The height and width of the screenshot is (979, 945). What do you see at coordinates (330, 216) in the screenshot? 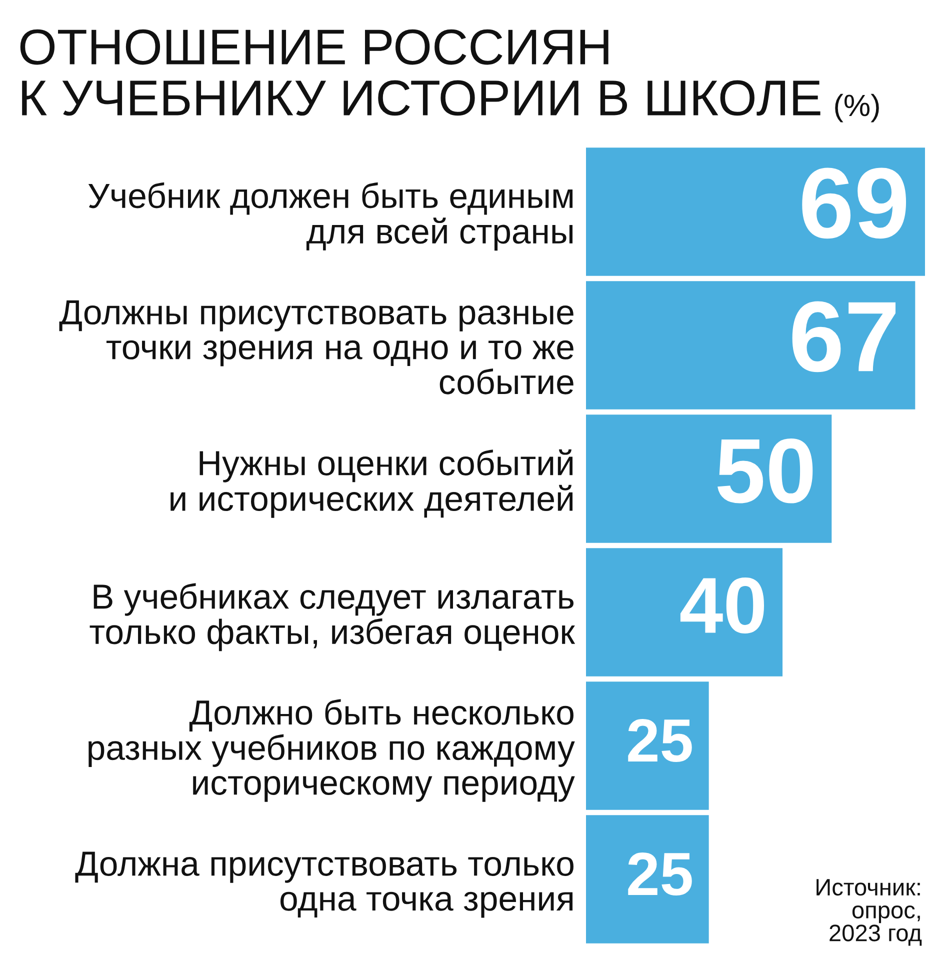
I see `y-tick-label: Учебник должен быть единым для всей страны` at bounding box center [330, 216].